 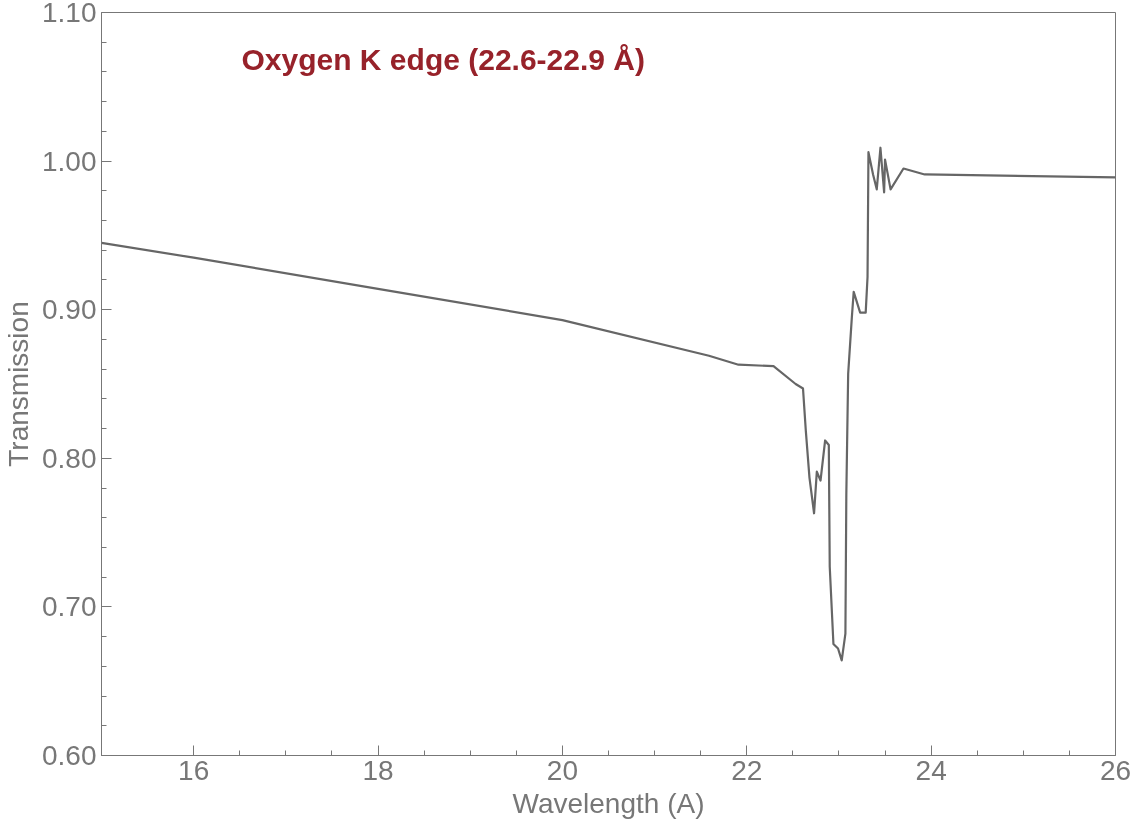 What do you see at coordinates (1115, 770) in the screenshot?
I see `x-tick-label: 26` at bounding box center [1115, 770].